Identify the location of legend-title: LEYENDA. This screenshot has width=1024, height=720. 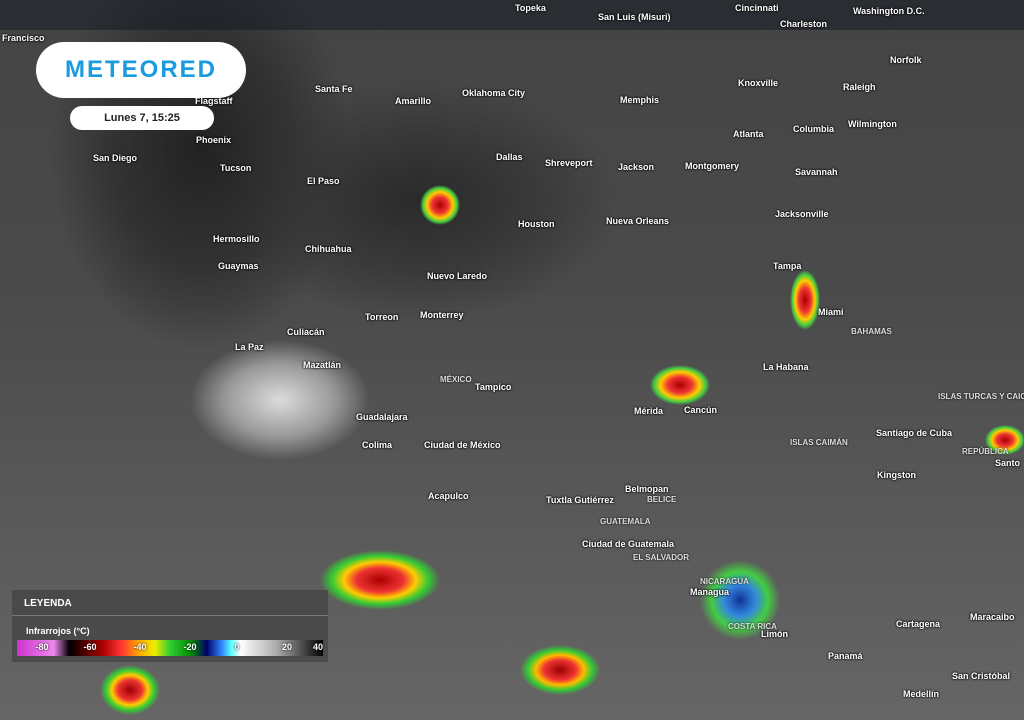
(48, 603).